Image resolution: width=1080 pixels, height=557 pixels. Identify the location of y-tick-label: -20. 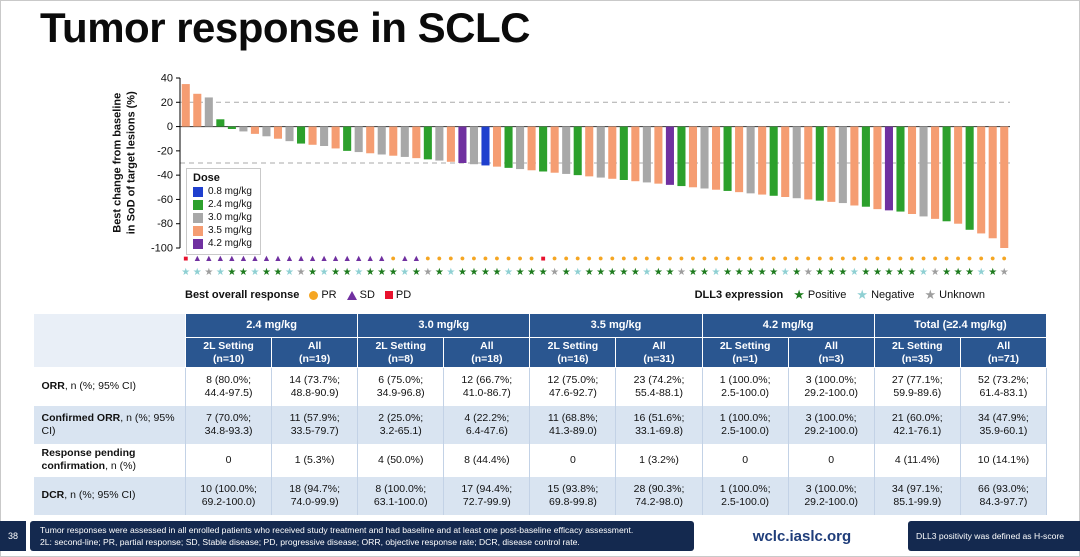
(165, 151).